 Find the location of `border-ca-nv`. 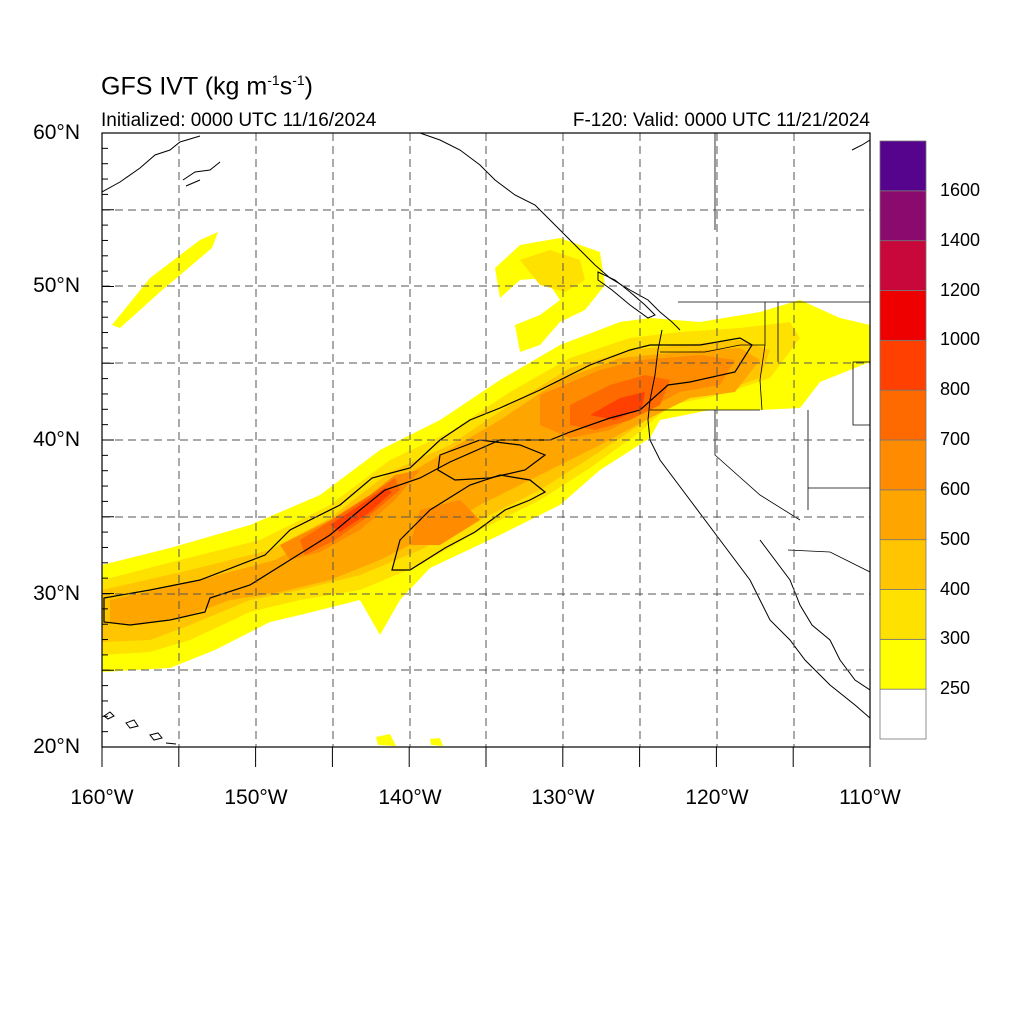

border-ca-nv is located at coordinates (757, 465).